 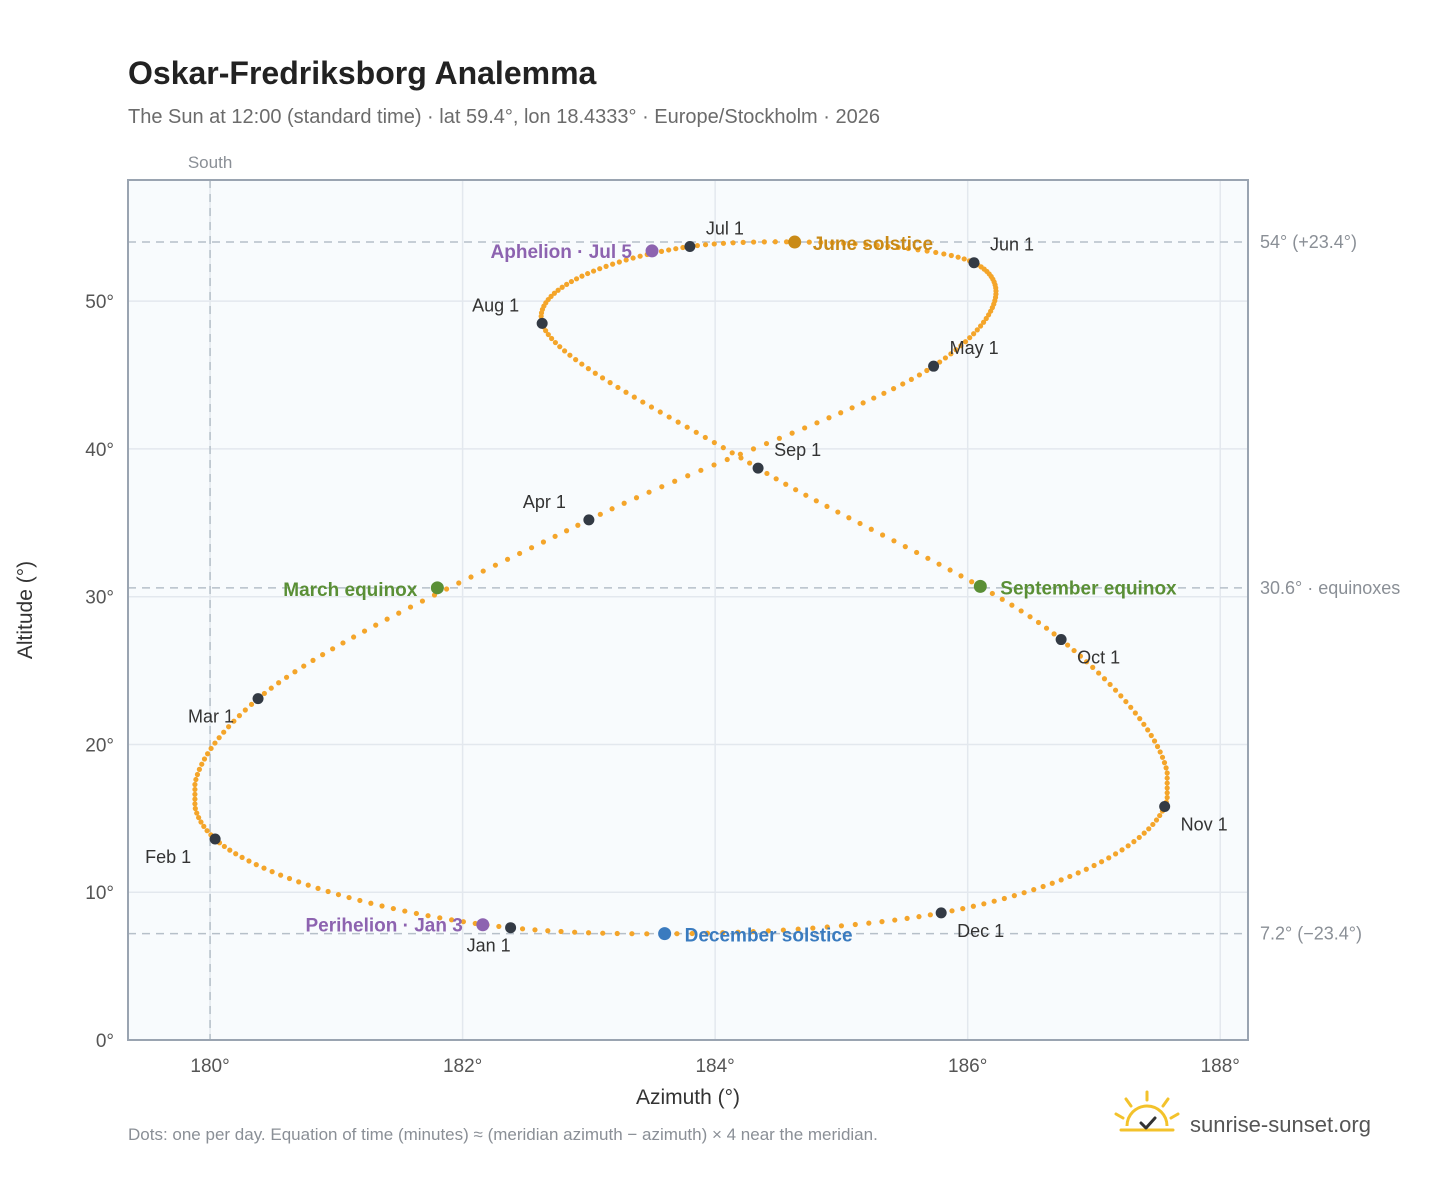 What do you see at coordinates (99, 598) in the screenshot?
I see `y-tick-label: 30°` at bounding box center [99, 598].